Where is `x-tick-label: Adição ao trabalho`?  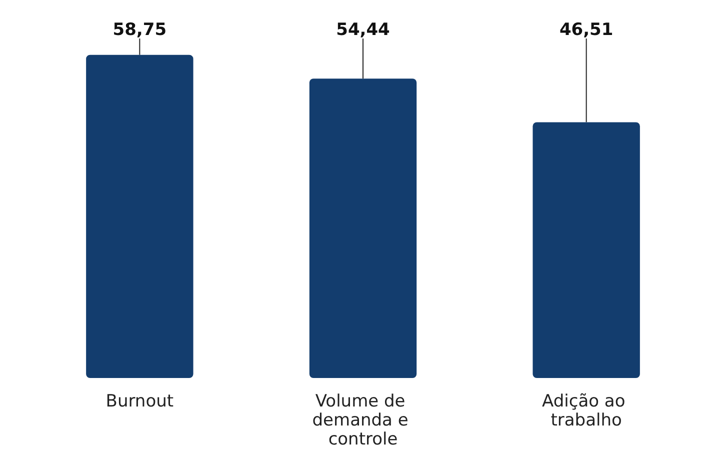 x-tick-label: Adição ao trabalho is located at coordinates (586, 411).